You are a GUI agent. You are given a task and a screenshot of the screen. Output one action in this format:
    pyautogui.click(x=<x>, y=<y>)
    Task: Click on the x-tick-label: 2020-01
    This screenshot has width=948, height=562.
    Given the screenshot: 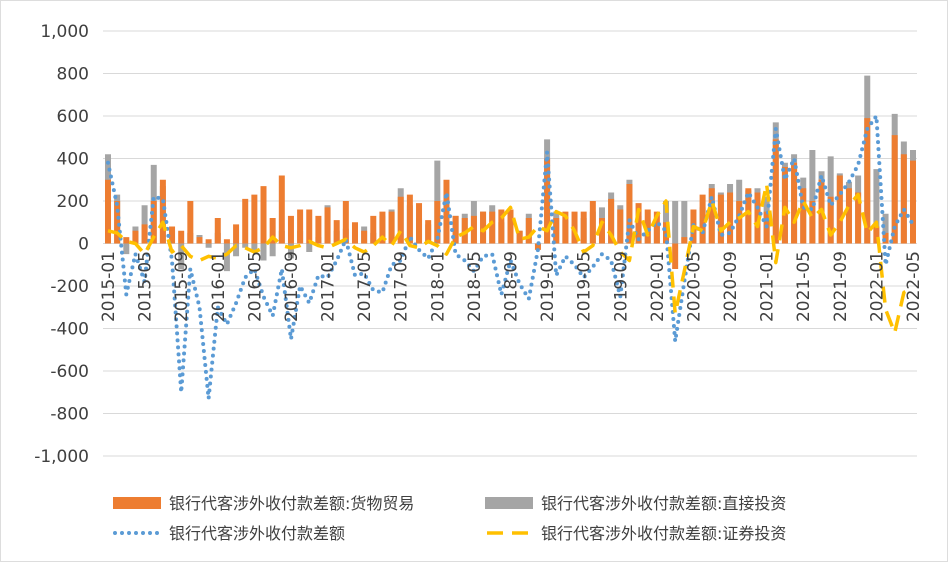 What is the action you would take?
    pyautogui.click(x=658, y=286)
    